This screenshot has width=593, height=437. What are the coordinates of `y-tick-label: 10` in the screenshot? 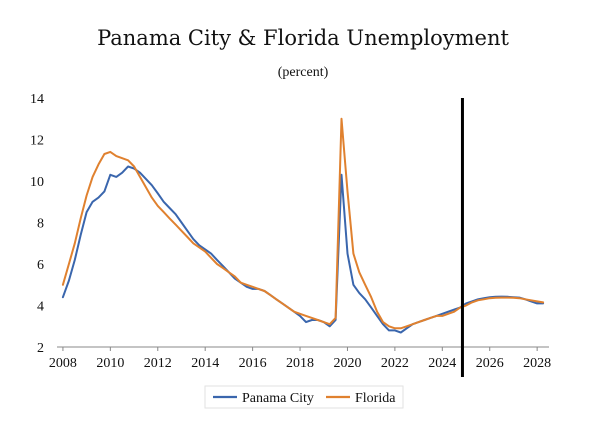 It's located at (37, 182).